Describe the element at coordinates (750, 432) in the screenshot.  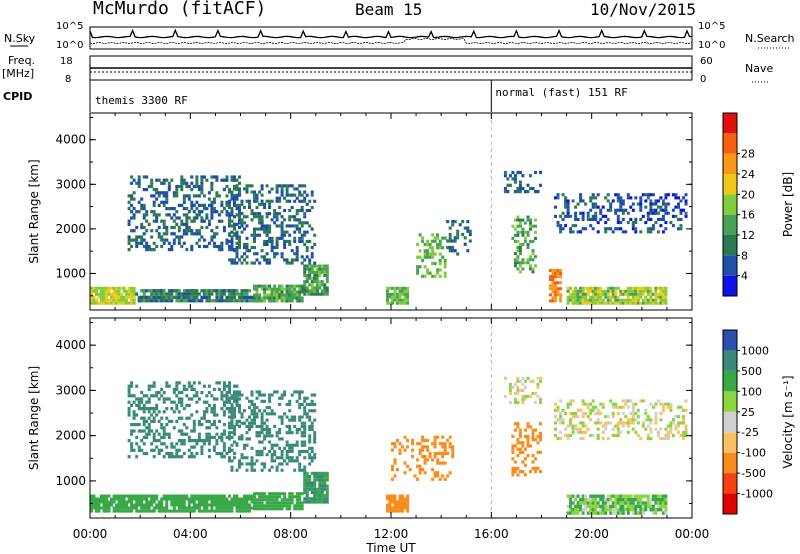
I see `colorbar-tick-label: -25` at that location.